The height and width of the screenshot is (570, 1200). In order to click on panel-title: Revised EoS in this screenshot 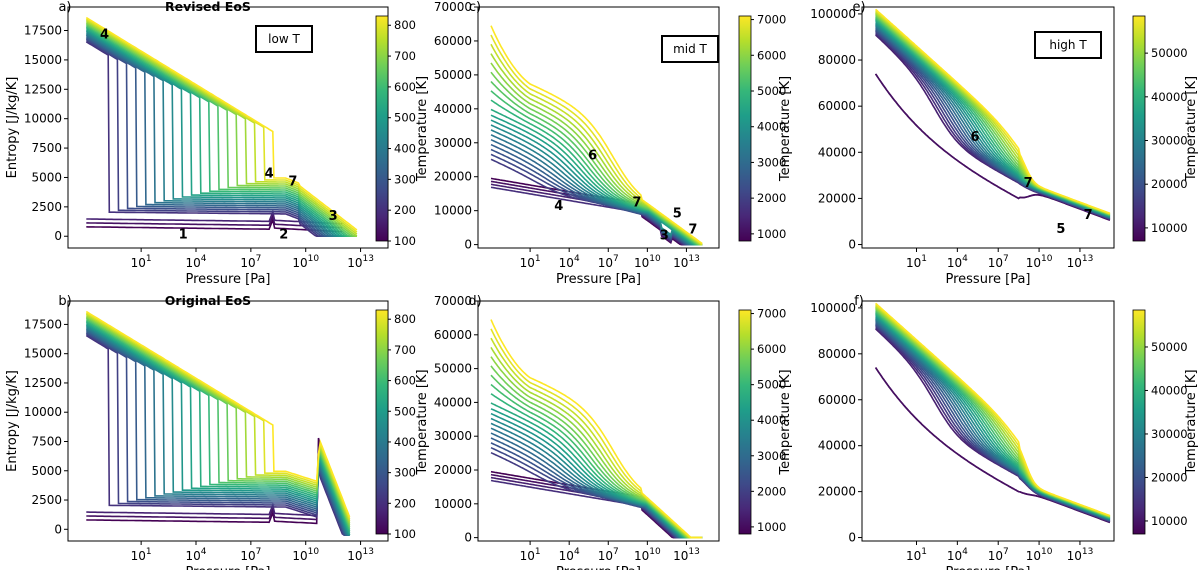, I will do `click(208, 7)`.